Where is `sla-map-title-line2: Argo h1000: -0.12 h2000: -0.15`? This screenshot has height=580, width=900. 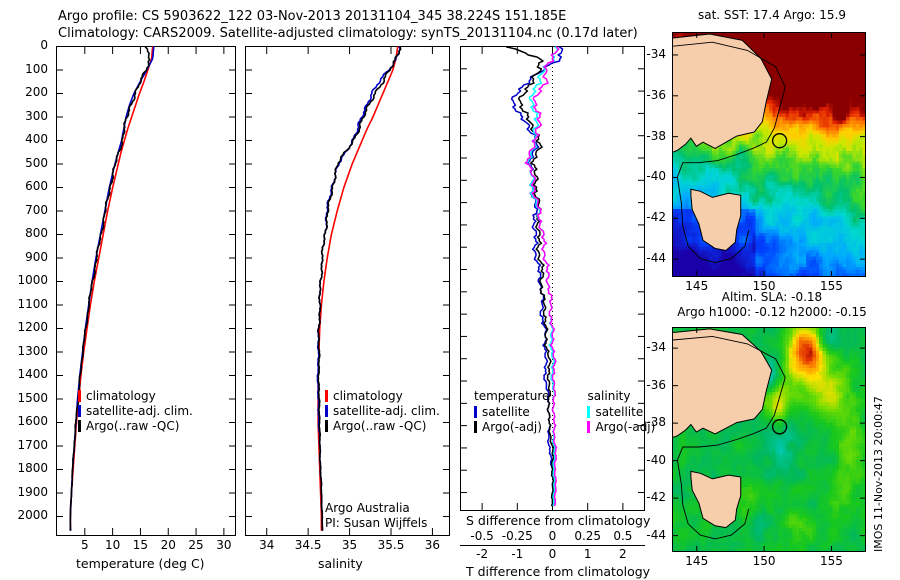 sla-map-title-line2: Argo h1000: -0.12 h2000: -0.15 is located at coordinates (772, 312).